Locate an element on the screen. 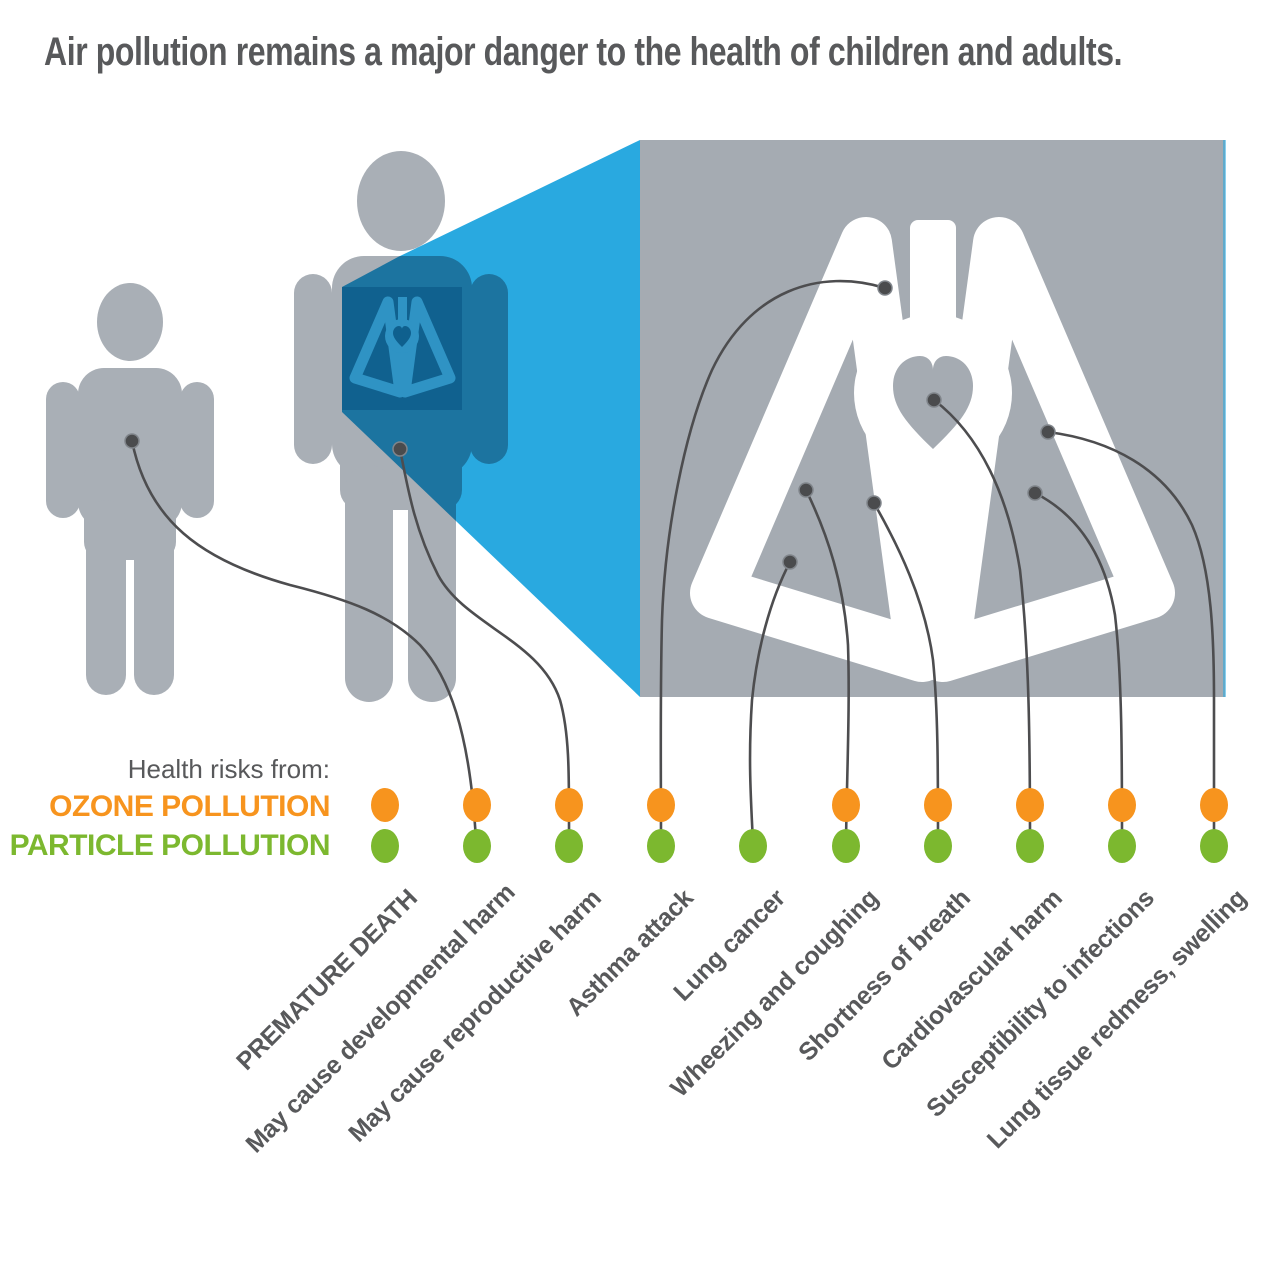 This screenshot has height=1280, width=1280. left-lung-dot is located at coordinates (806, 490).